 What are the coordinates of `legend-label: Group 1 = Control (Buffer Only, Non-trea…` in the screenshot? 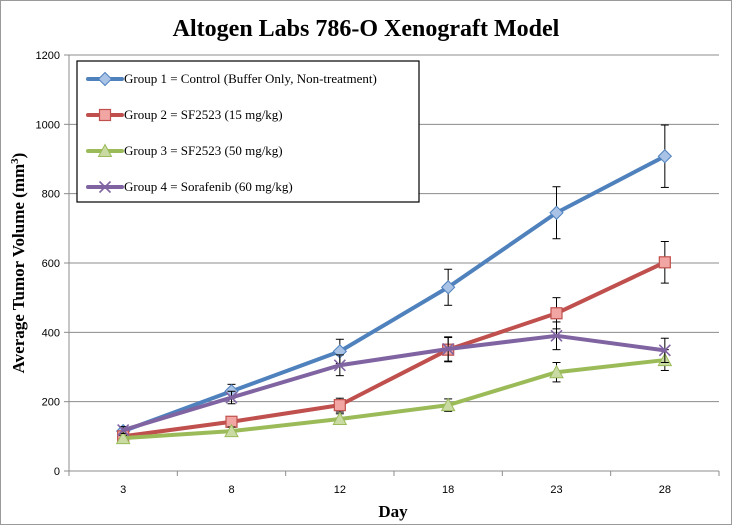 It's located at (250, 78).